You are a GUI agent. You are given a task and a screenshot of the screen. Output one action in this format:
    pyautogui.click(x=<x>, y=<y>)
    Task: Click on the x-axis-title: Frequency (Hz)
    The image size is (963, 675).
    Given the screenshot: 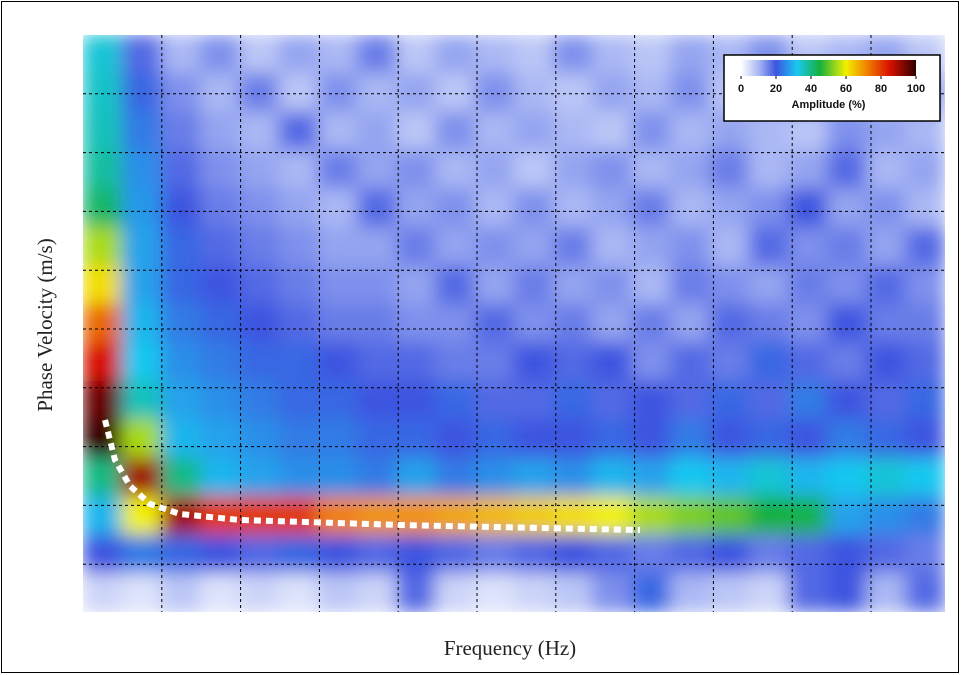 What is the action you would take?
    pyautogui.click(x=510, y=648)
    